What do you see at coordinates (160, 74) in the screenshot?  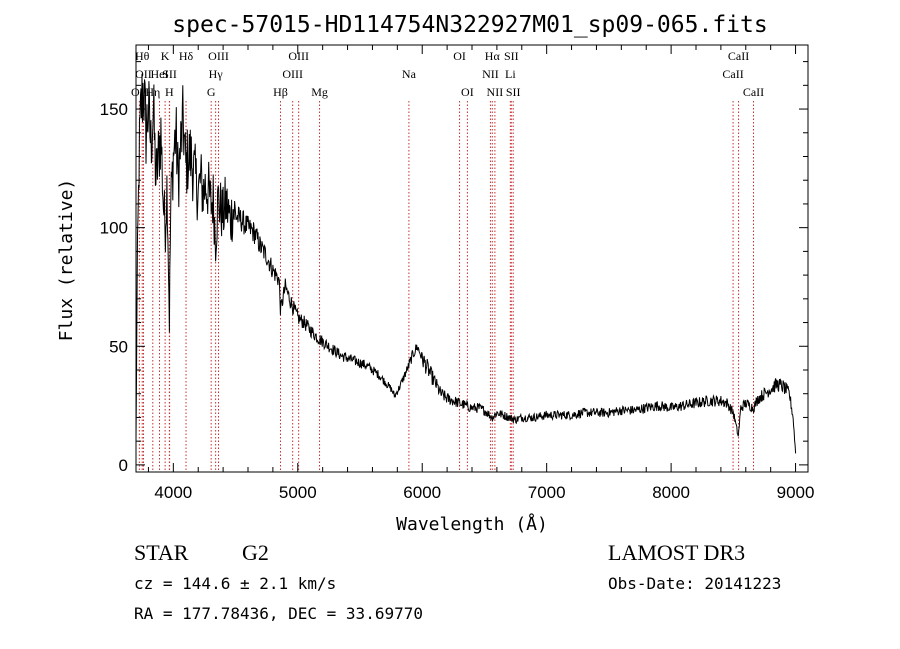 I see `line-label-4: HeI` at bounding box center [160, 74].